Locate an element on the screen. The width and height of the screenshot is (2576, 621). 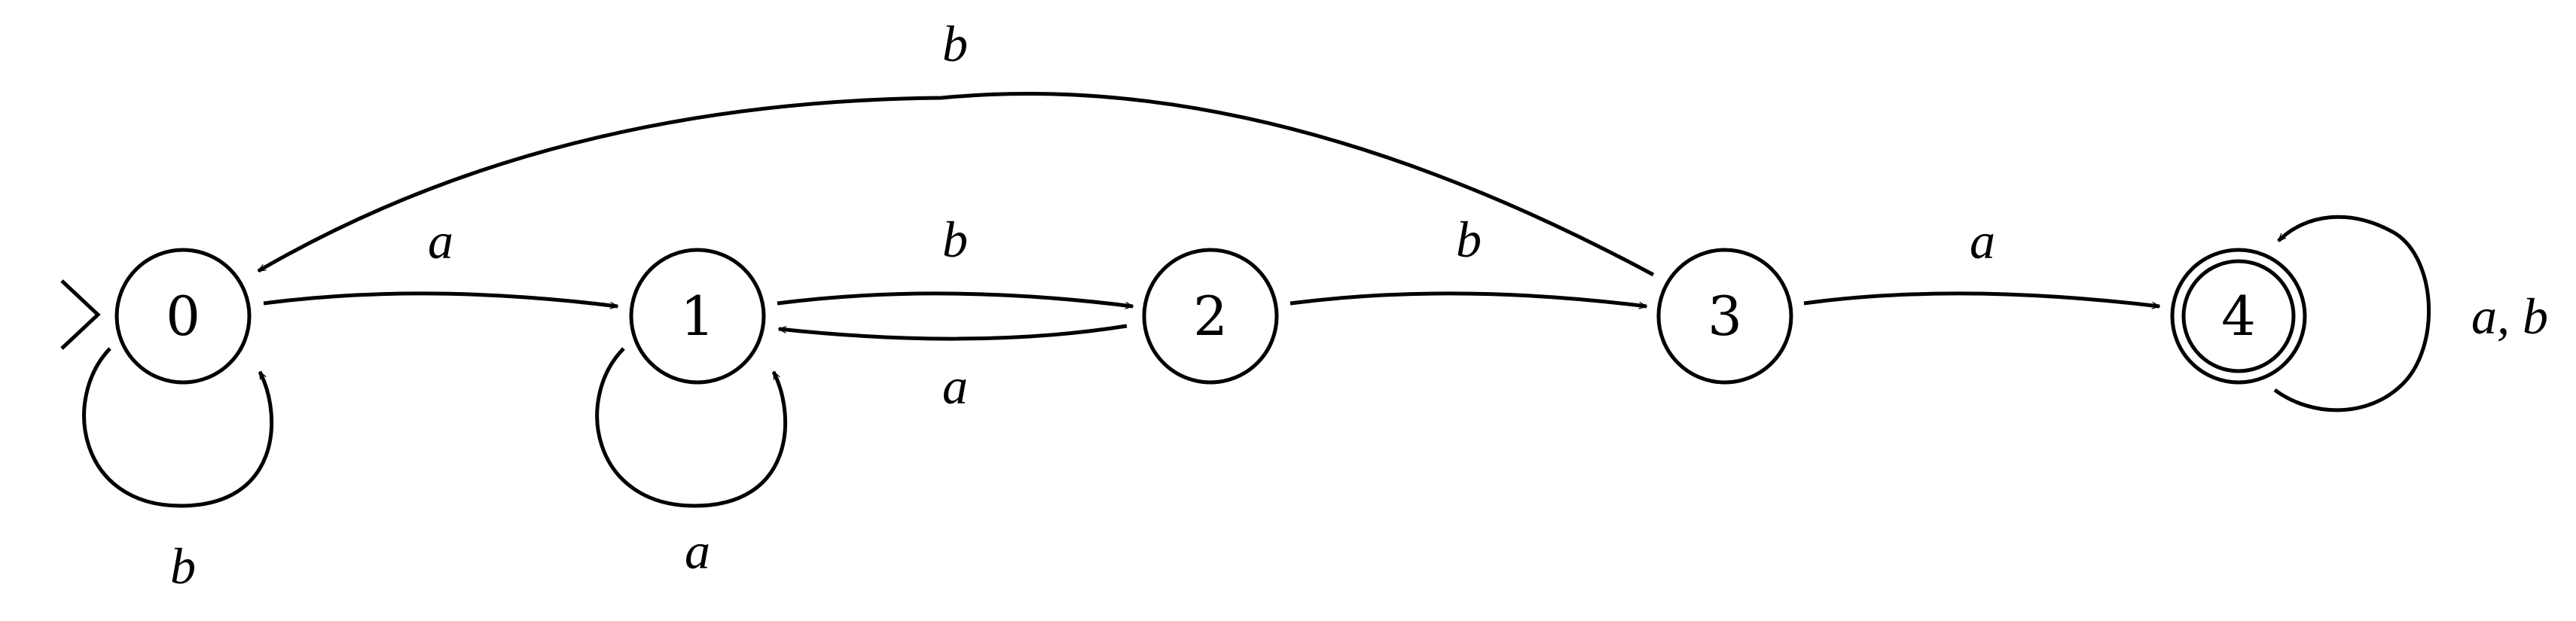
state-0-label: 0 is located at coordinates (183, 316).